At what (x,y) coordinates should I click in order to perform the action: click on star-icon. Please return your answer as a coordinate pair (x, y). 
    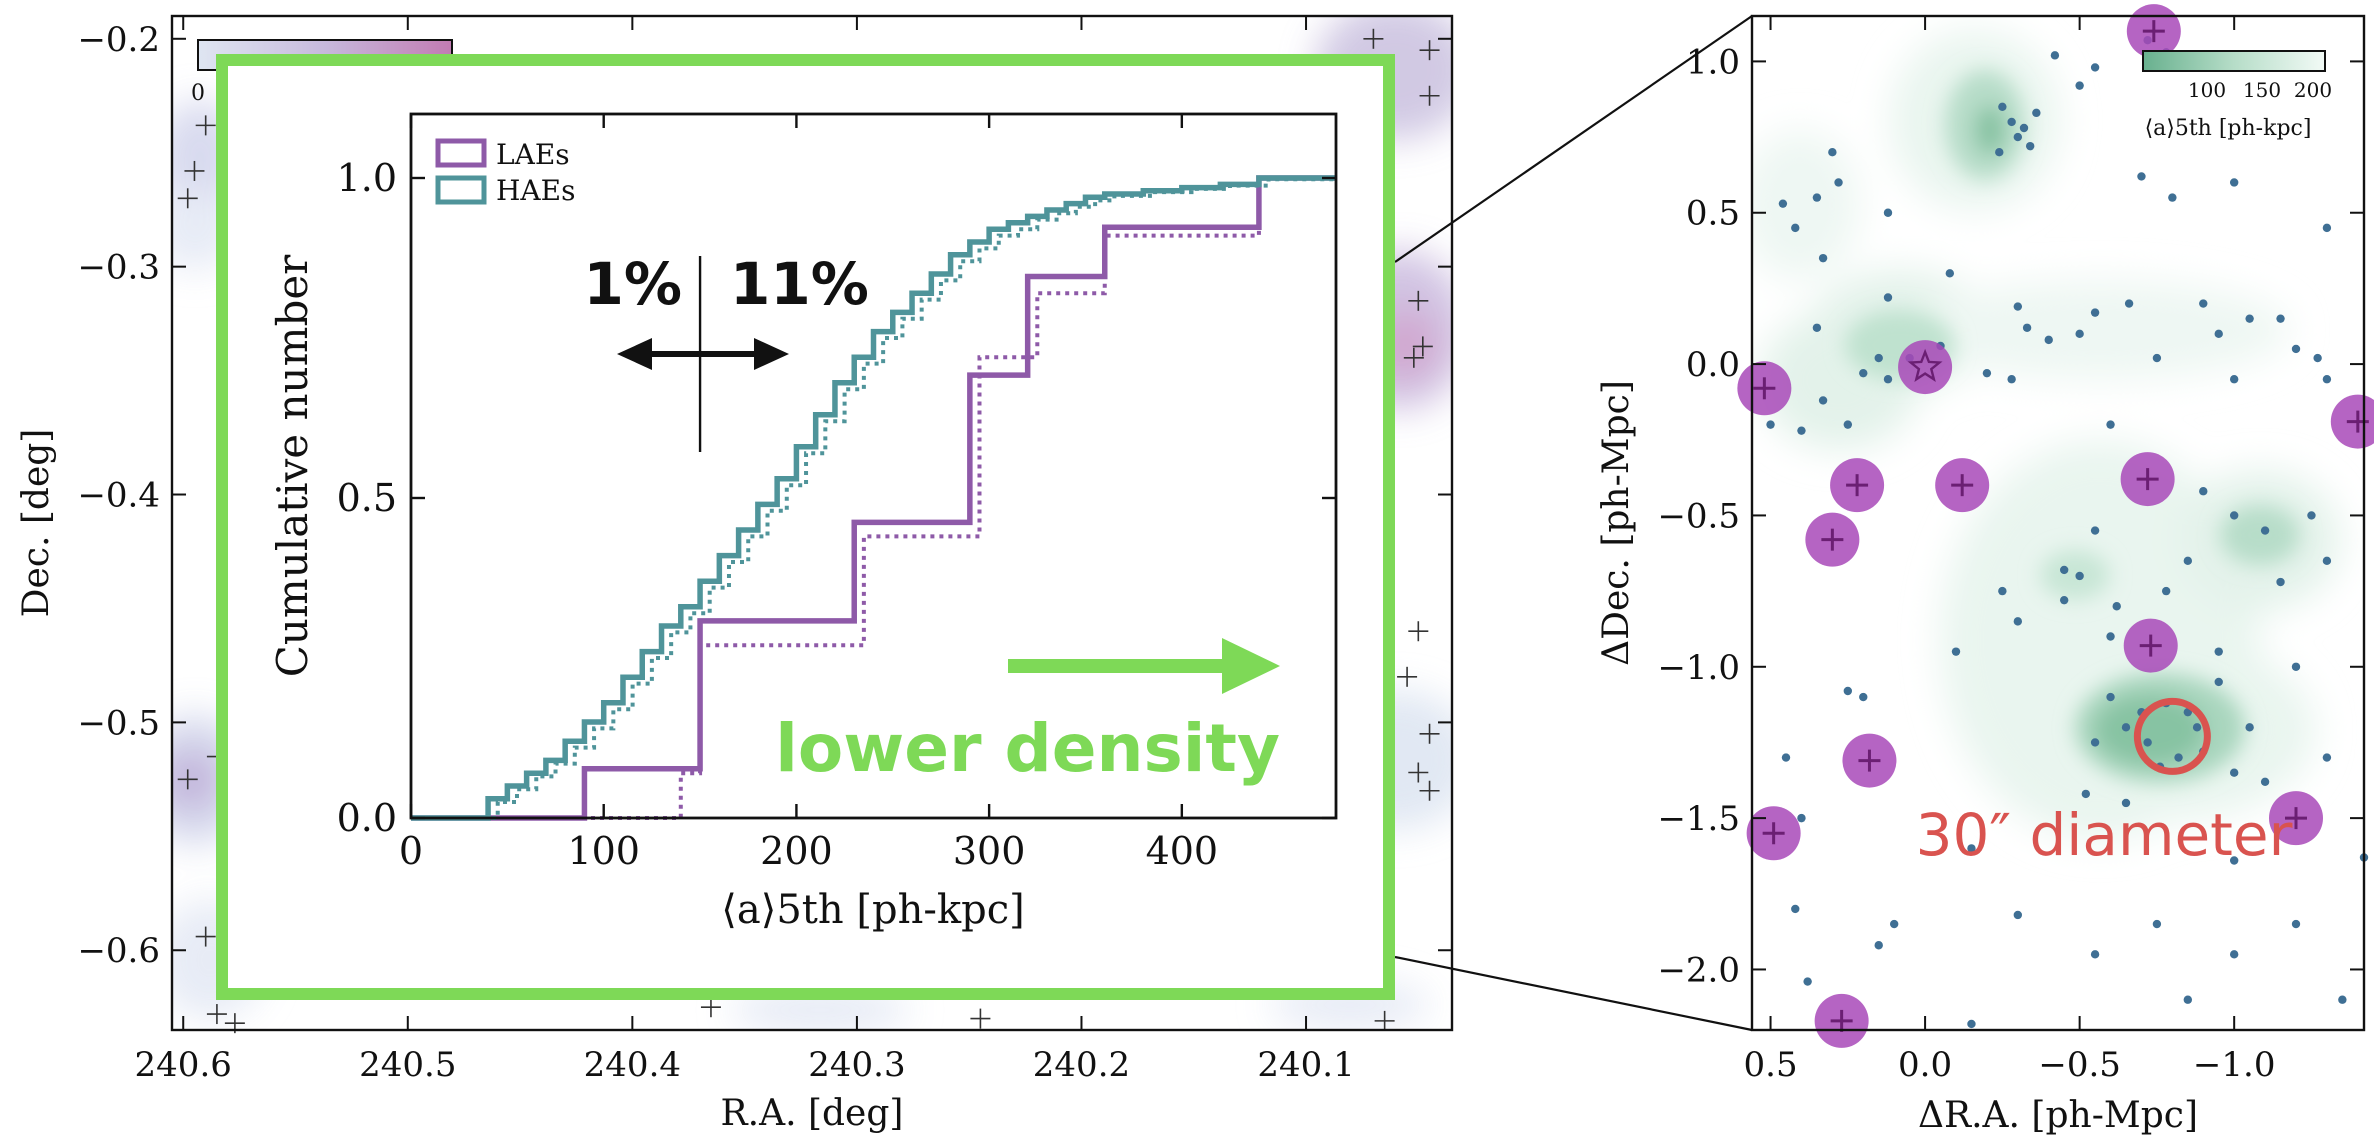
    Looking at the image, I should click on (1925, 365).